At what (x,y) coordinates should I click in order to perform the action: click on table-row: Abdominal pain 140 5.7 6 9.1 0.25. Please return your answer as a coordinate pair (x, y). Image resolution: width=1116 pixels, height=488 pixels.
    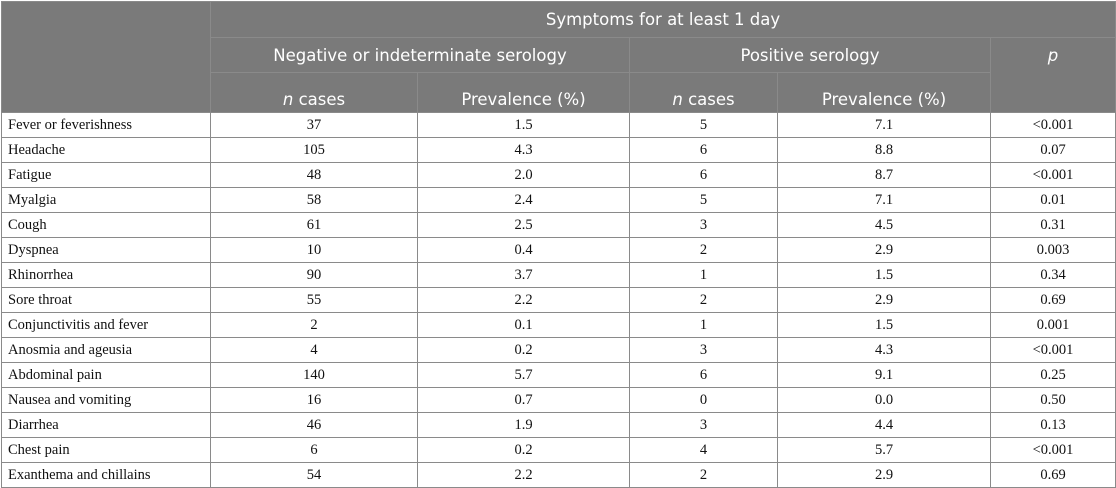
    Looking at the image, I should click on (558, 375).